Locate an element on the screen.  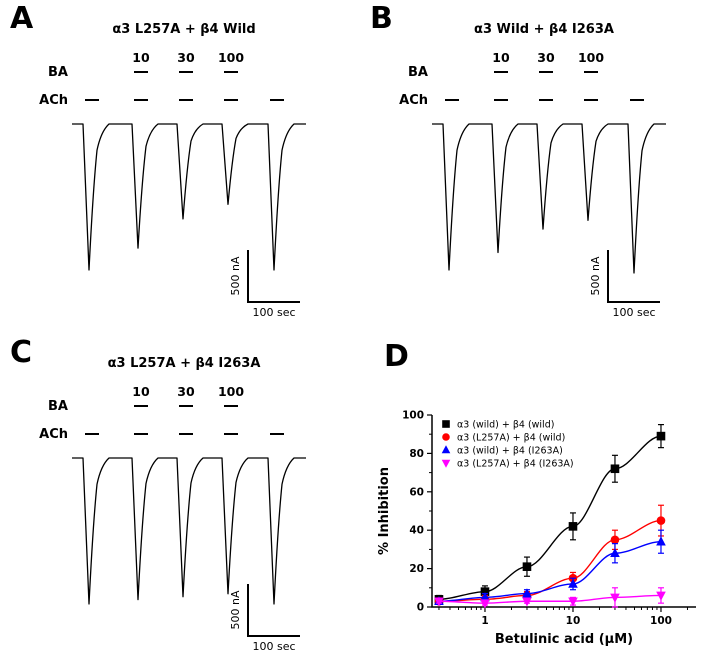
y-tick-label: 20 is located at coordinates (416, 569).